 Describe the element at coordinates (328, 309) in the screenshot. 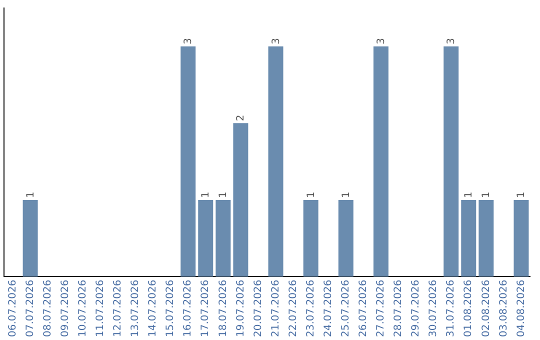

I see `x-tick-label: 24.07.2026` at that location.